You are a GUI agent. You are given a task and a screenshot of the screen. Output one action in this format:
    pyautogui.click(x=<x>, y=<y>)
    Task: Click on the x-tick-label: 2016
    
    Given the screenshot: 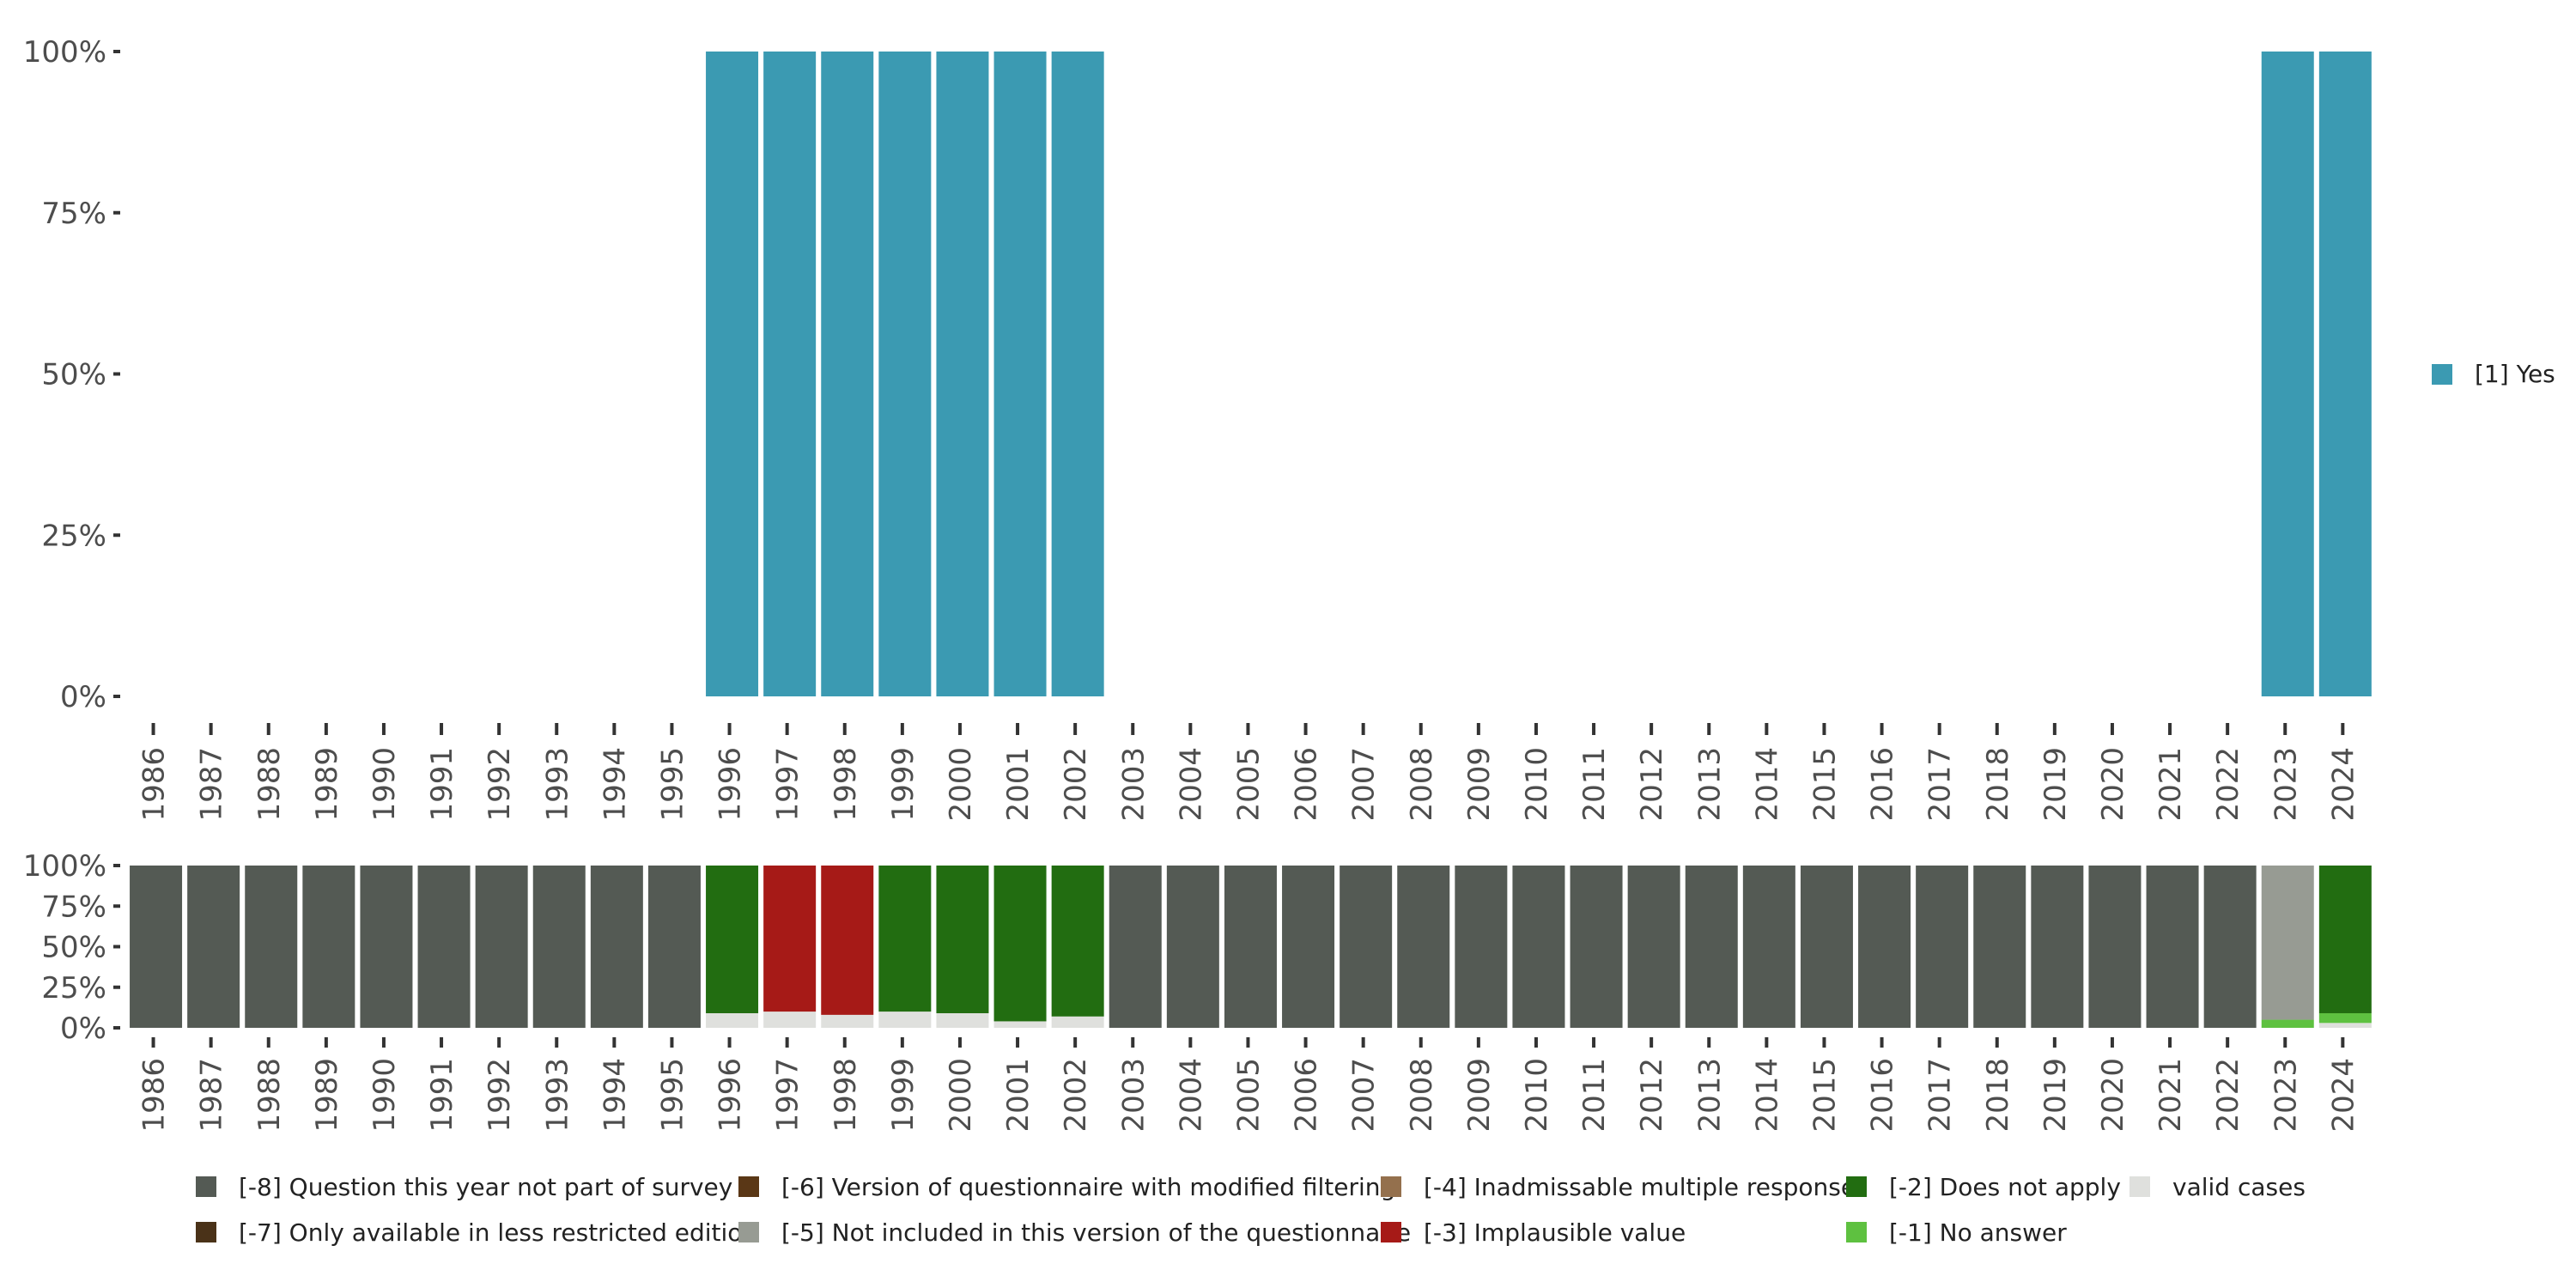 What is the action you would take?
    pyautogui.click(x=1883, y=784)
    